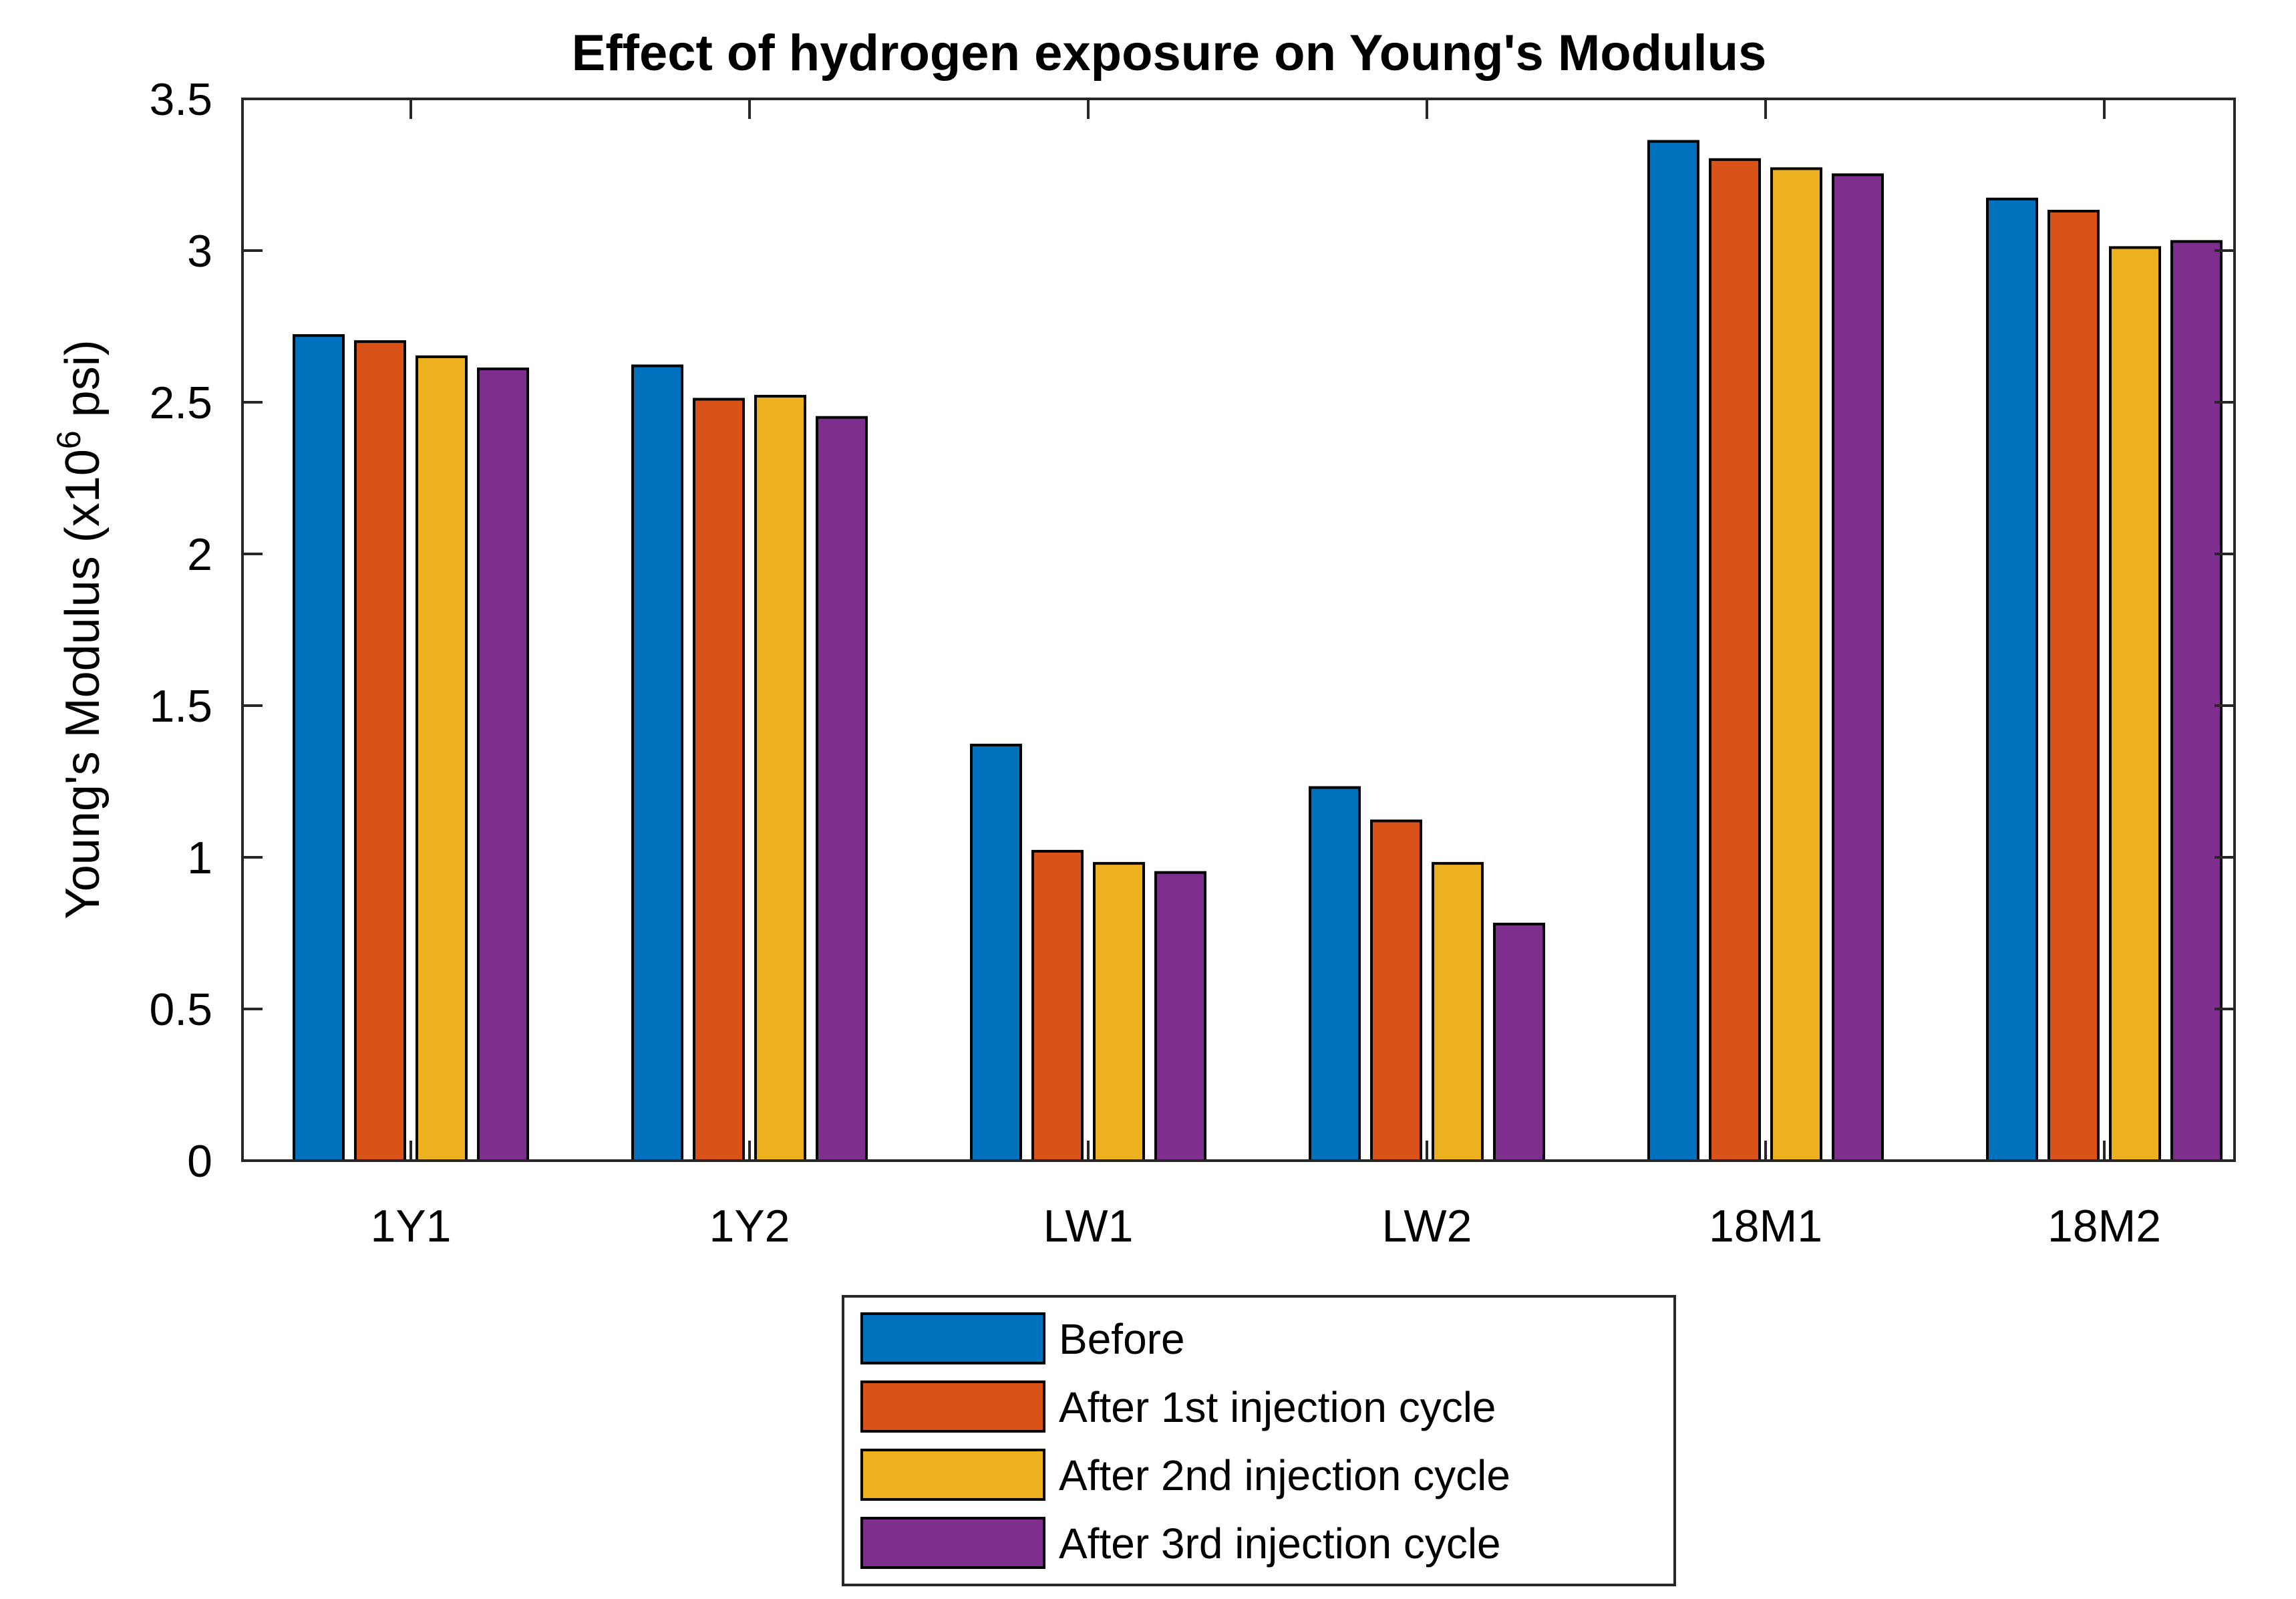  Describe the element at coordinates (1266, 1227) in the screenshot. I see `x-tick-labels: 1Y1 1Y2 LW1 LW2 18M1 18M2` at that location.